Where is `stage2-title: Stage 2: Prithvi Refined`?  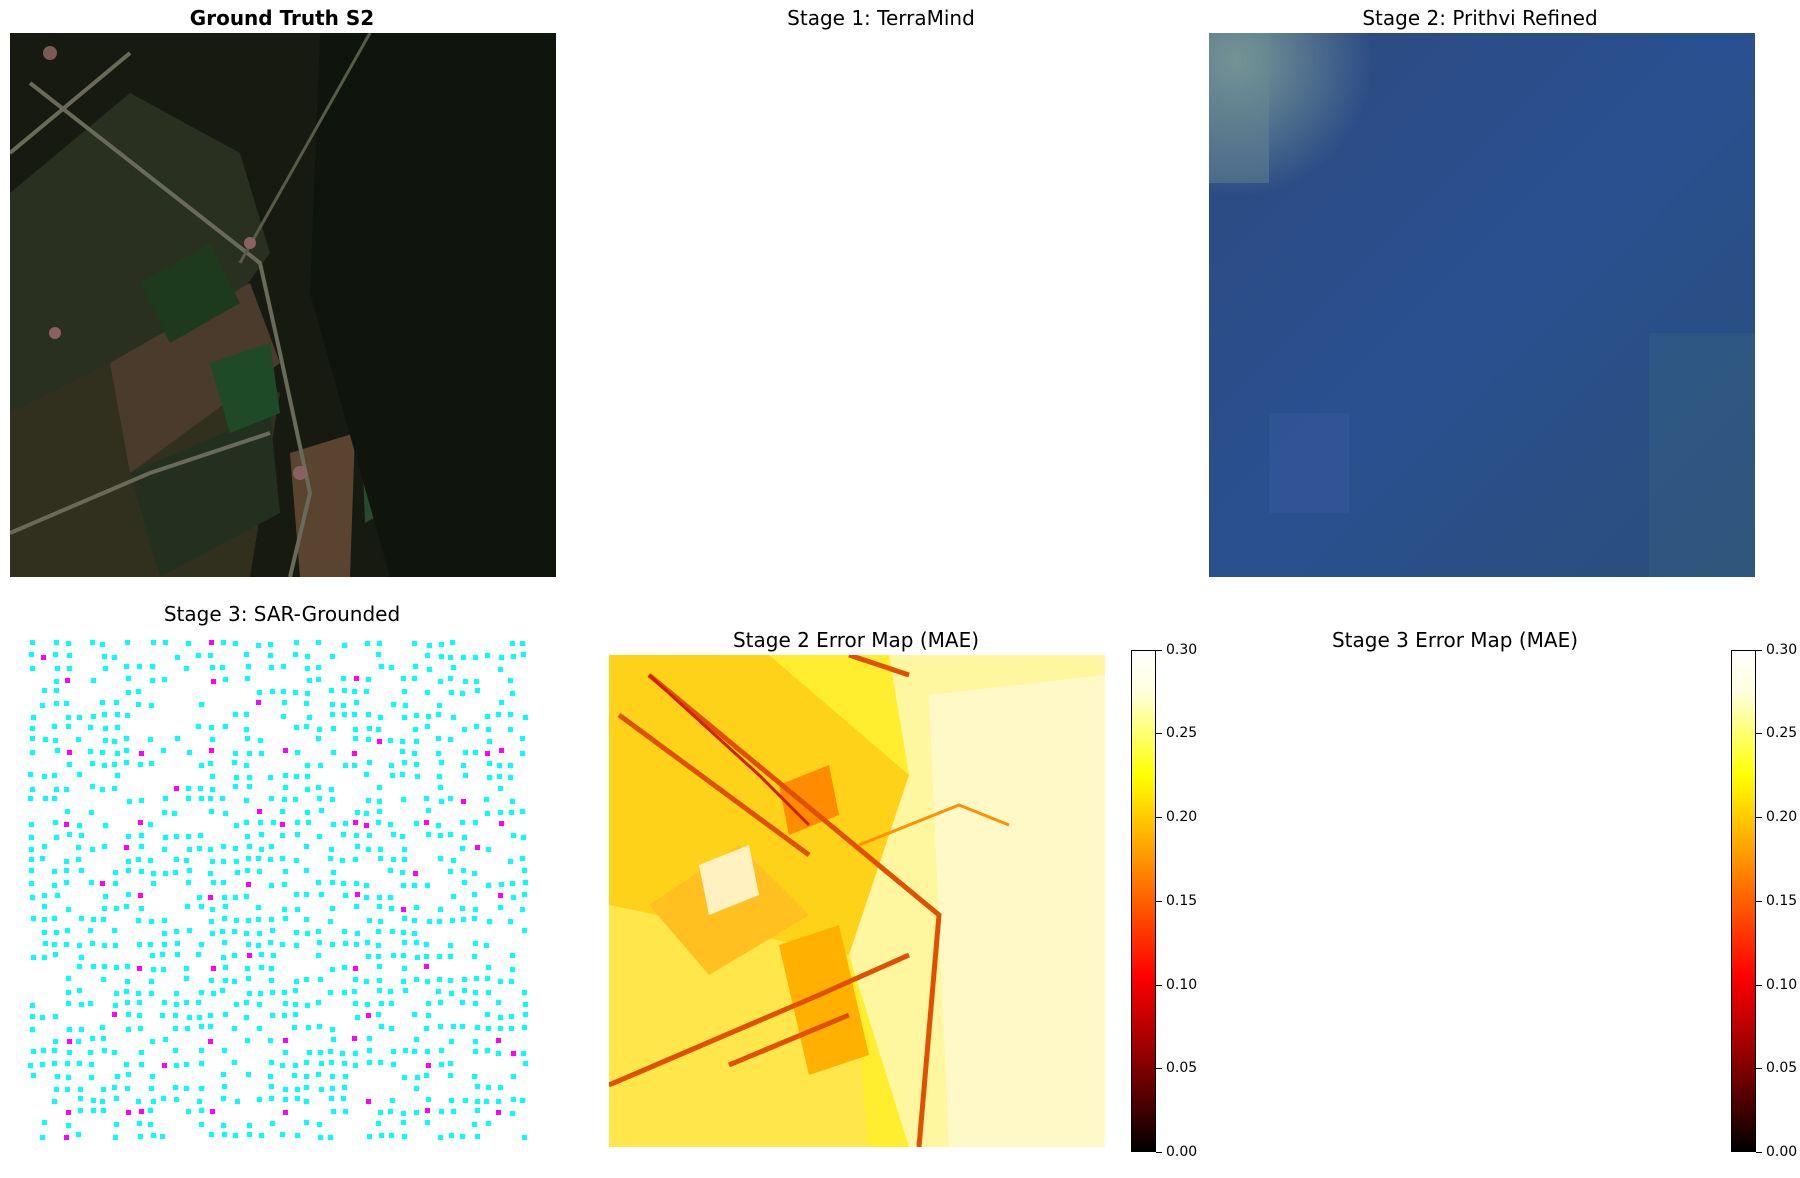
stage2-title: Stage 2: Prithvi Refined is located at coordinates (1480, 18).